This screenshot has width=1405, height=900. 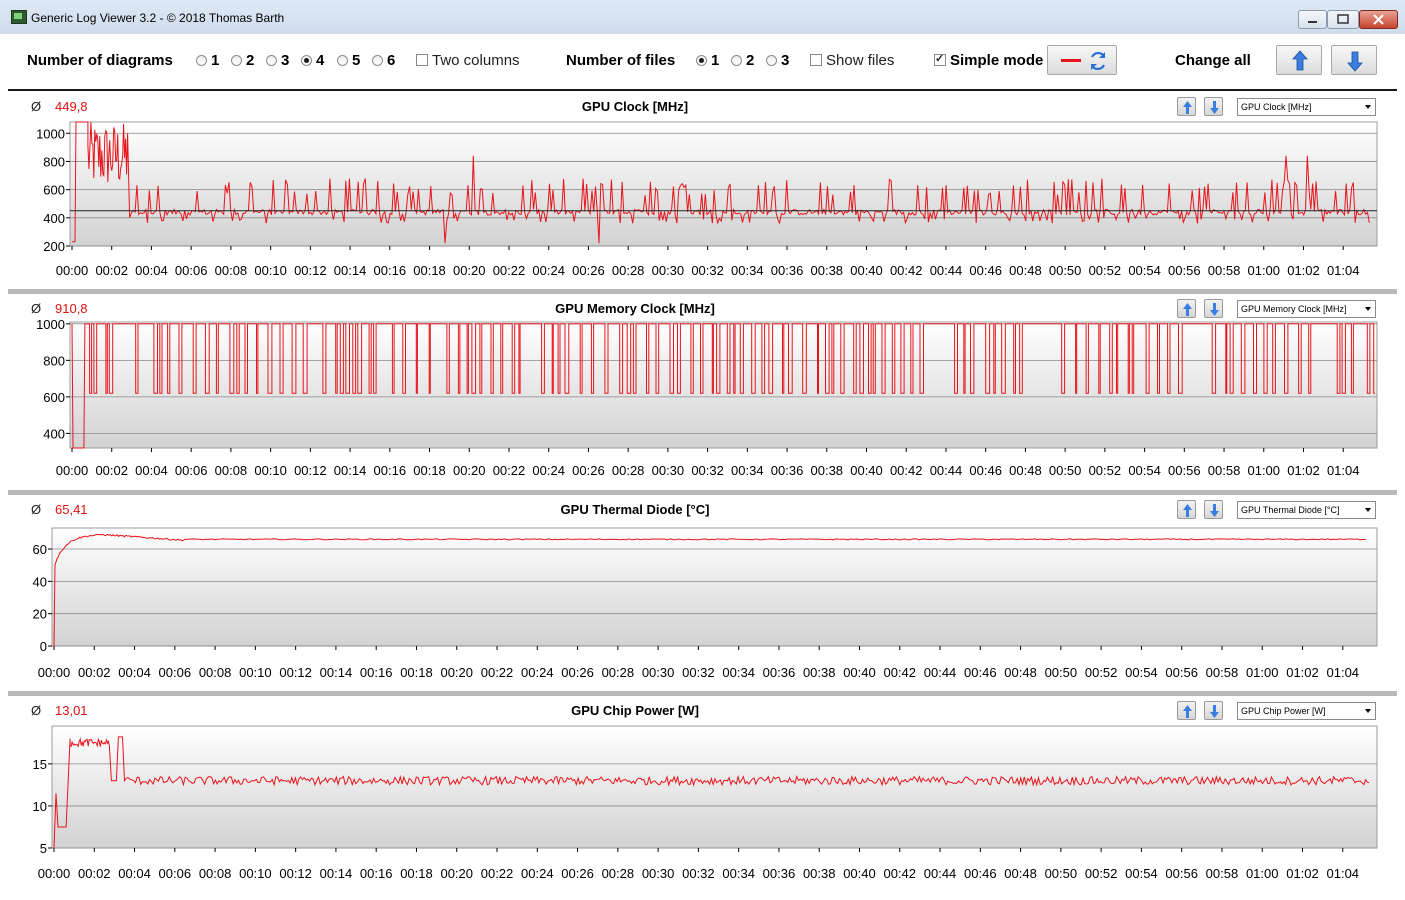 I want to click on x-tick-label: 00:54, so click(x=1141, y=672).